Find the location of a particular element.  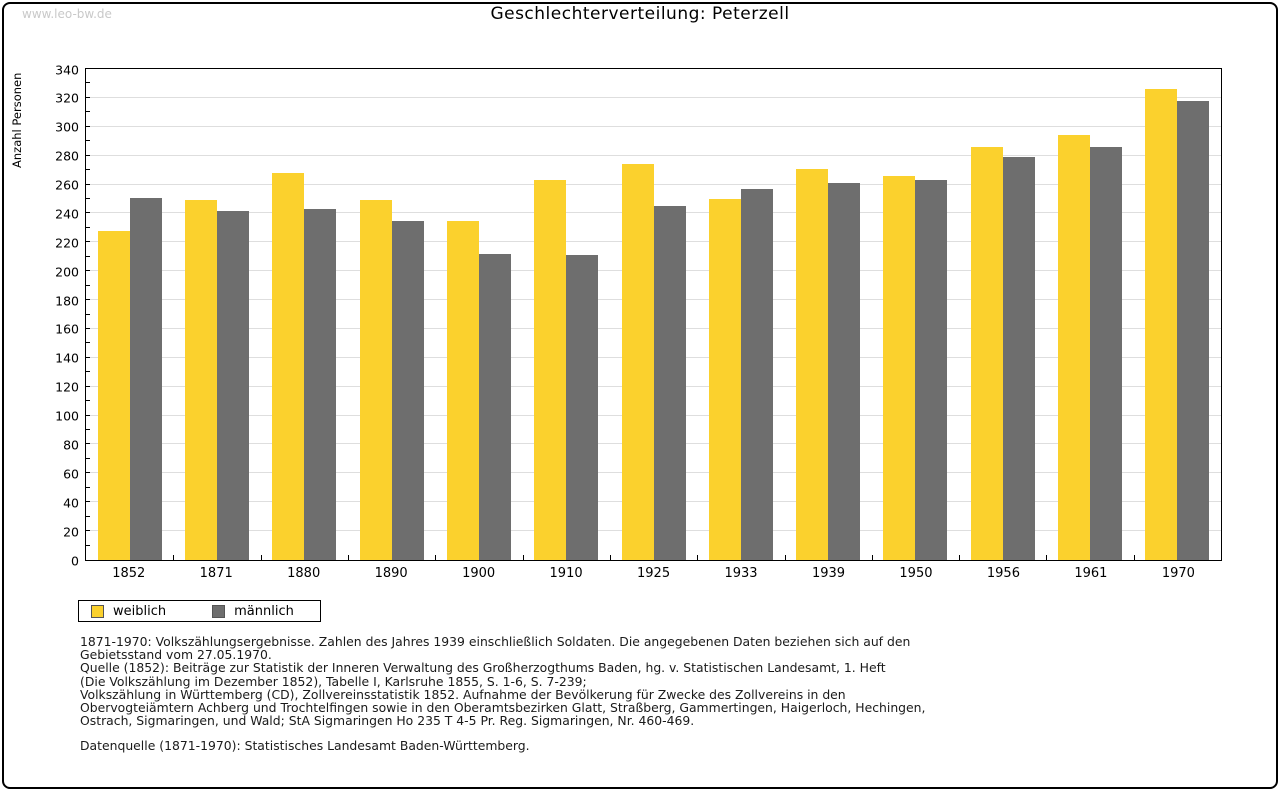

y-tick-label-0: 0 is located at coordinates (75, 560).